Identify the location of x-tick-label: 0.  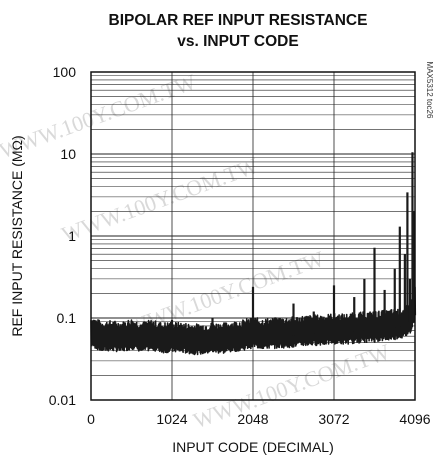
(91, 419).